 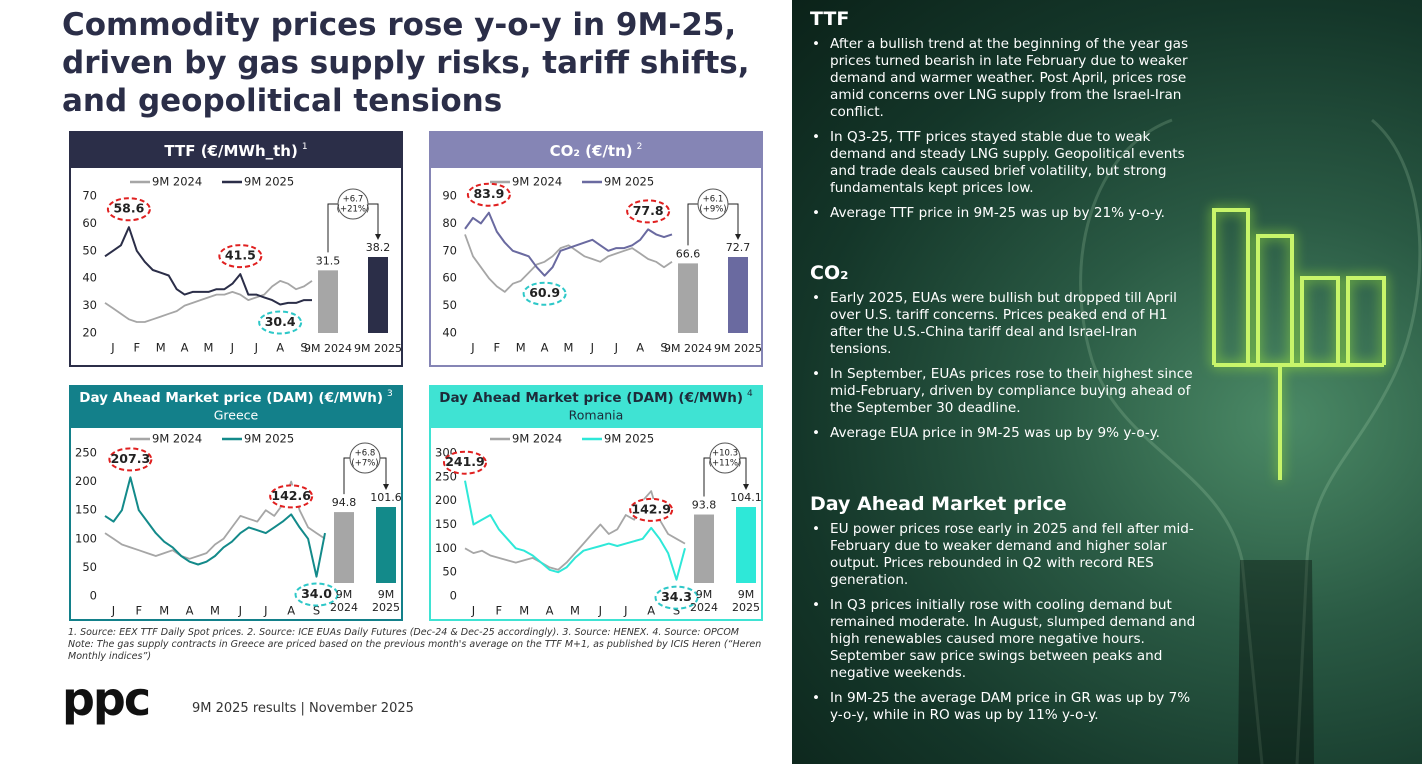 I want to click on bar-category-label: 9M 2025, so click(x=738, y=348).